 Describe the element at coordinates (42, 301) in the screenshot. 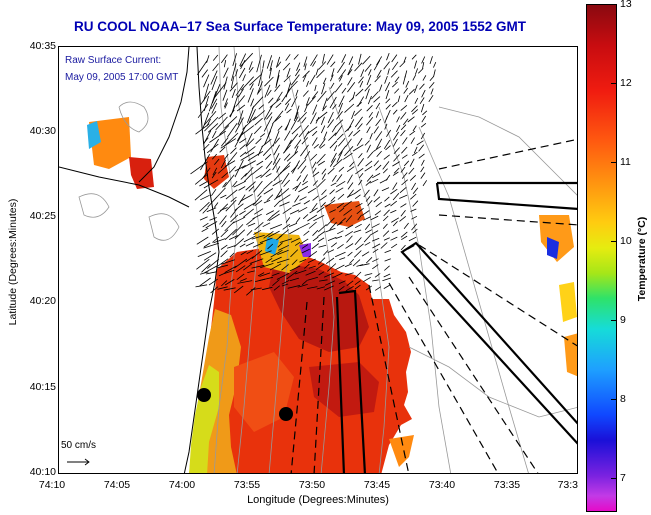

I see `ytick-label: 40:20` at that location.